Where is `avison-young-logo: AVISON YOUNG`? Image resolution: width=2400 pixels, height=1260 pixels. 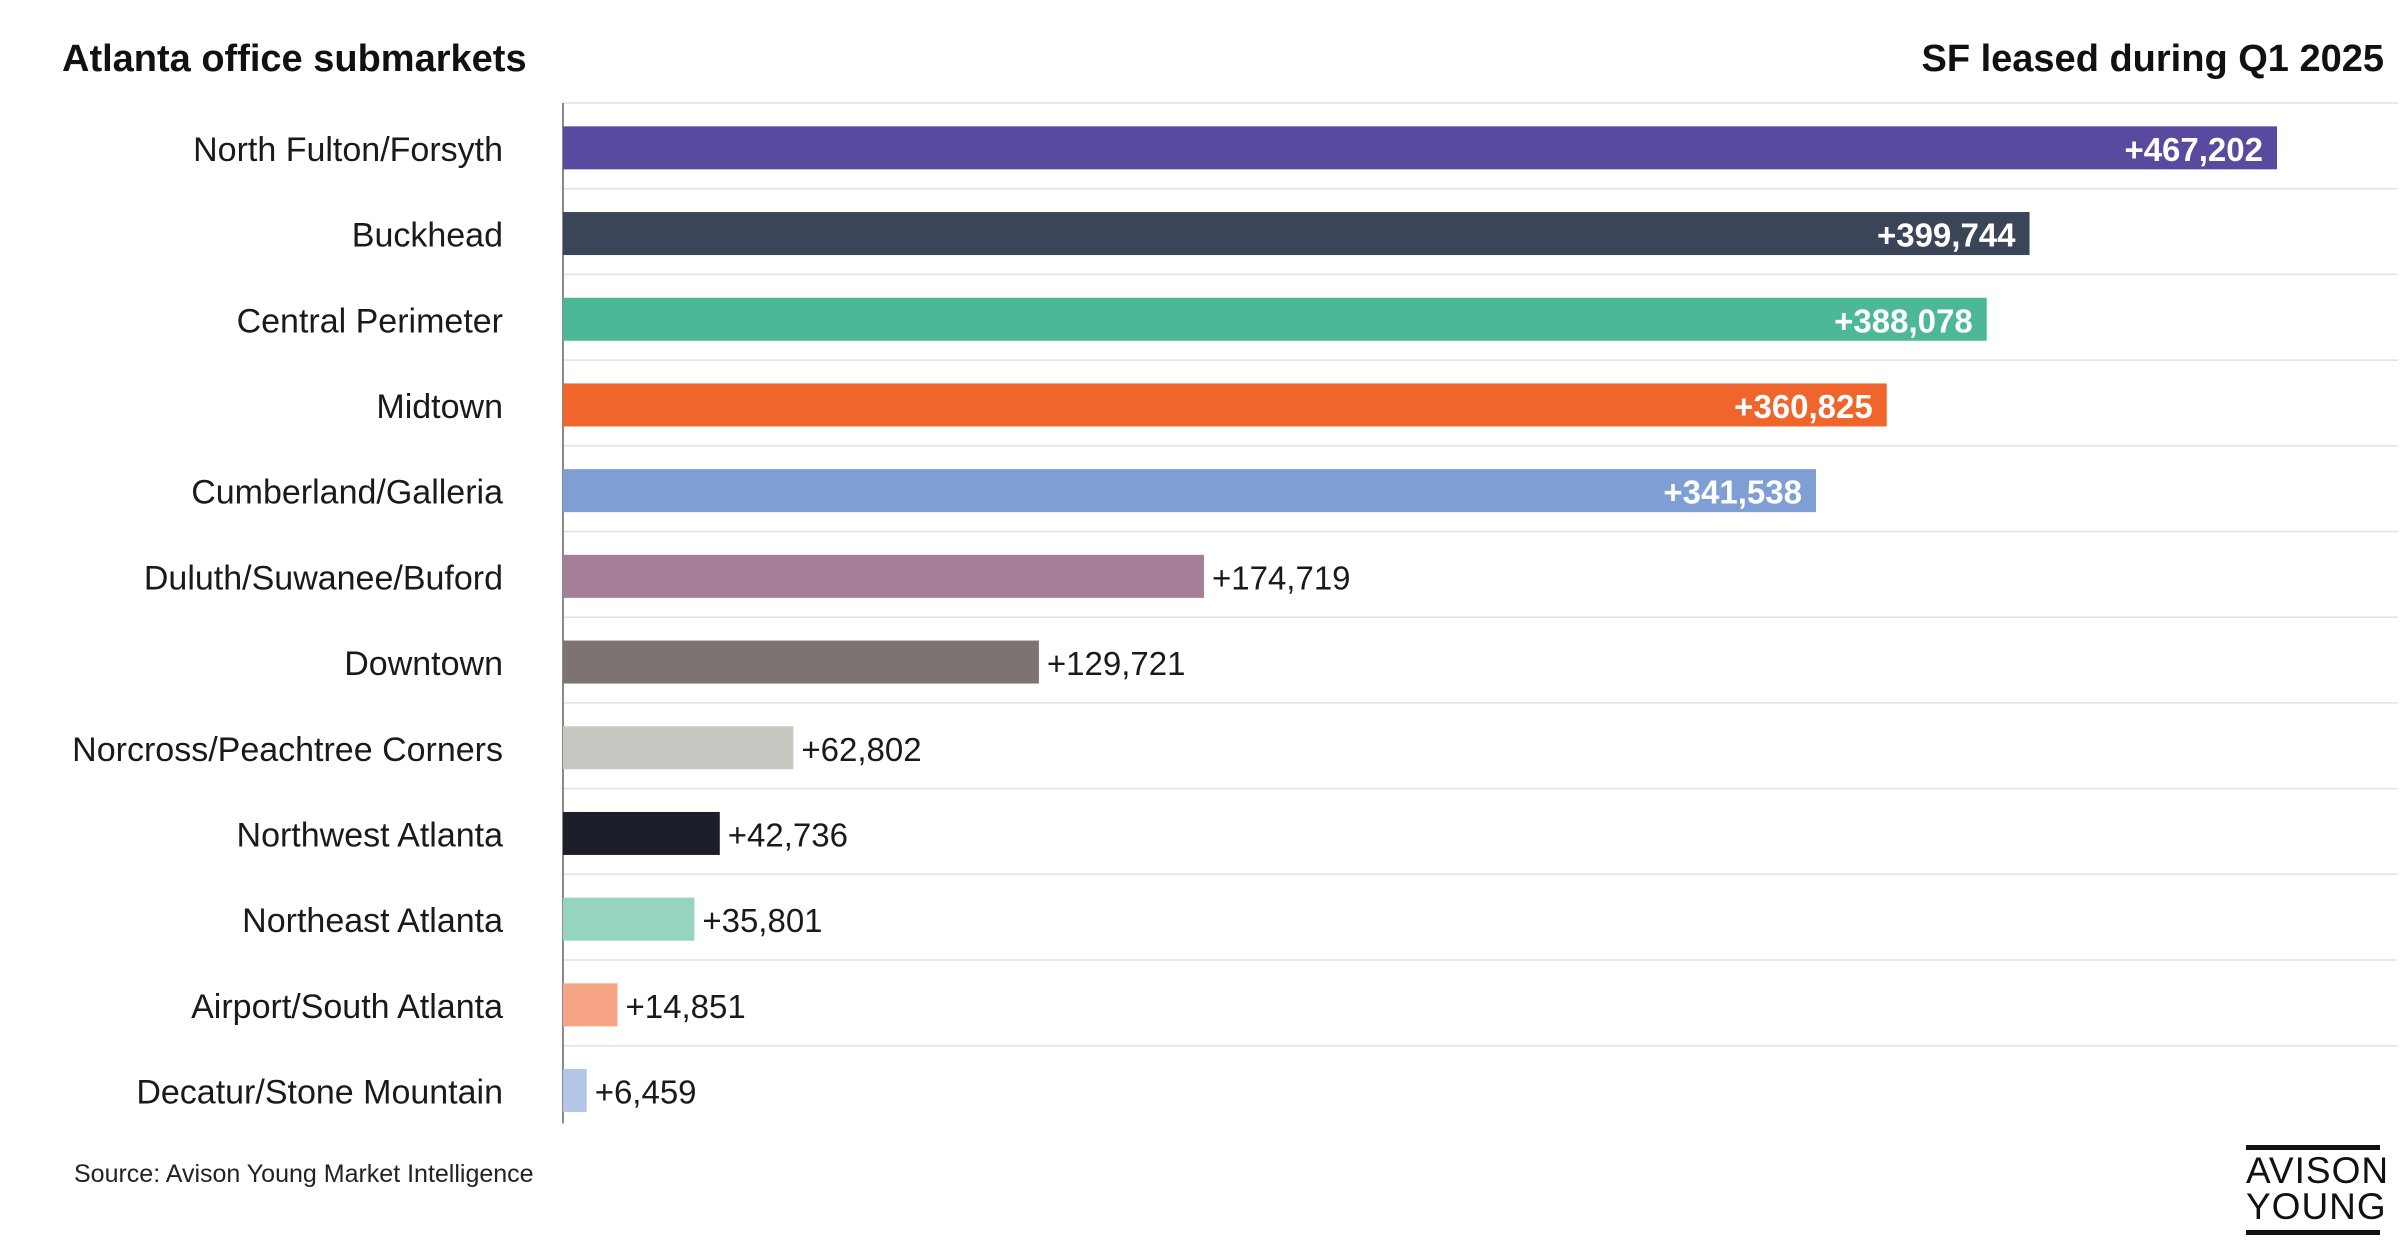 avison-young-logo: AVISON YOUNG is located at coordinates (2318, 1190).